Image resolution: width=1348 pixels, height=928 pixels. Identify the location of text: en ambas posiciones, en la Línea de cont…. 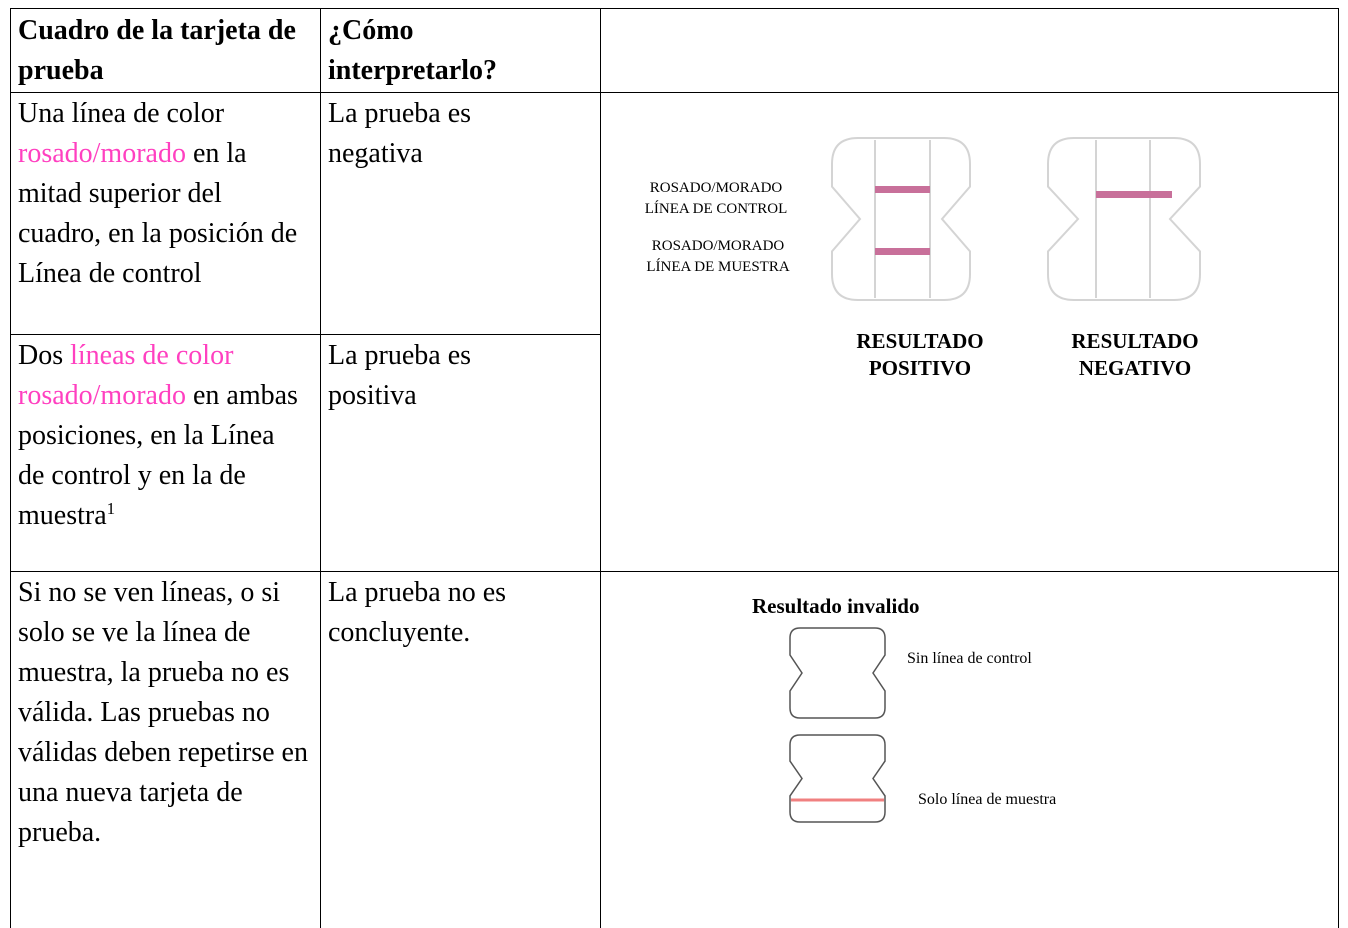
(158, 455).